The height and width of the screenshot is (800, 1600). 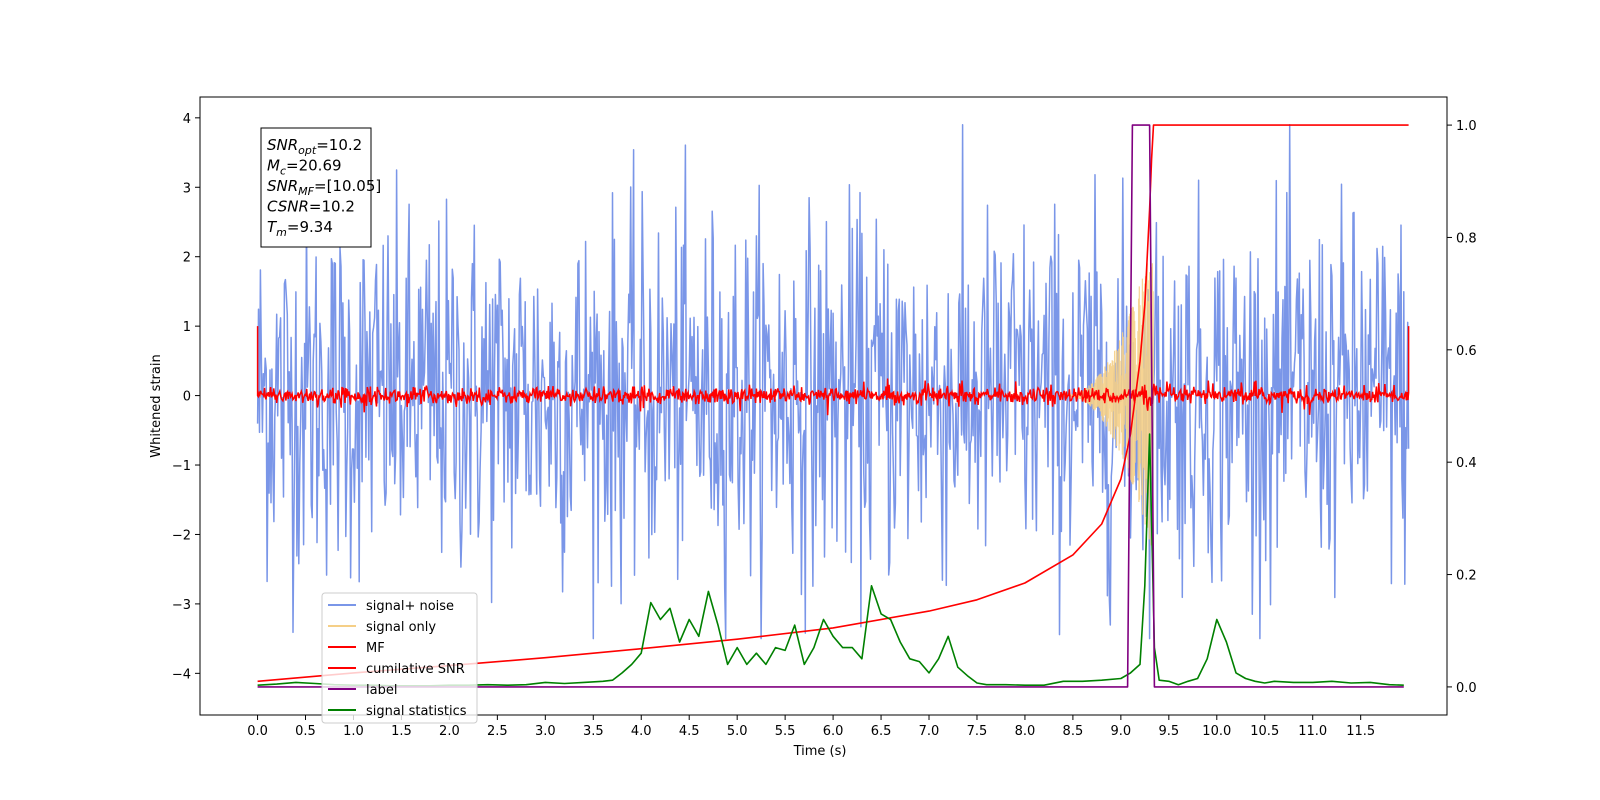 I want to click on y-axis-left: 4 3 2 1 0 −1 −2 −3 −4, so click(x=186, y=397).